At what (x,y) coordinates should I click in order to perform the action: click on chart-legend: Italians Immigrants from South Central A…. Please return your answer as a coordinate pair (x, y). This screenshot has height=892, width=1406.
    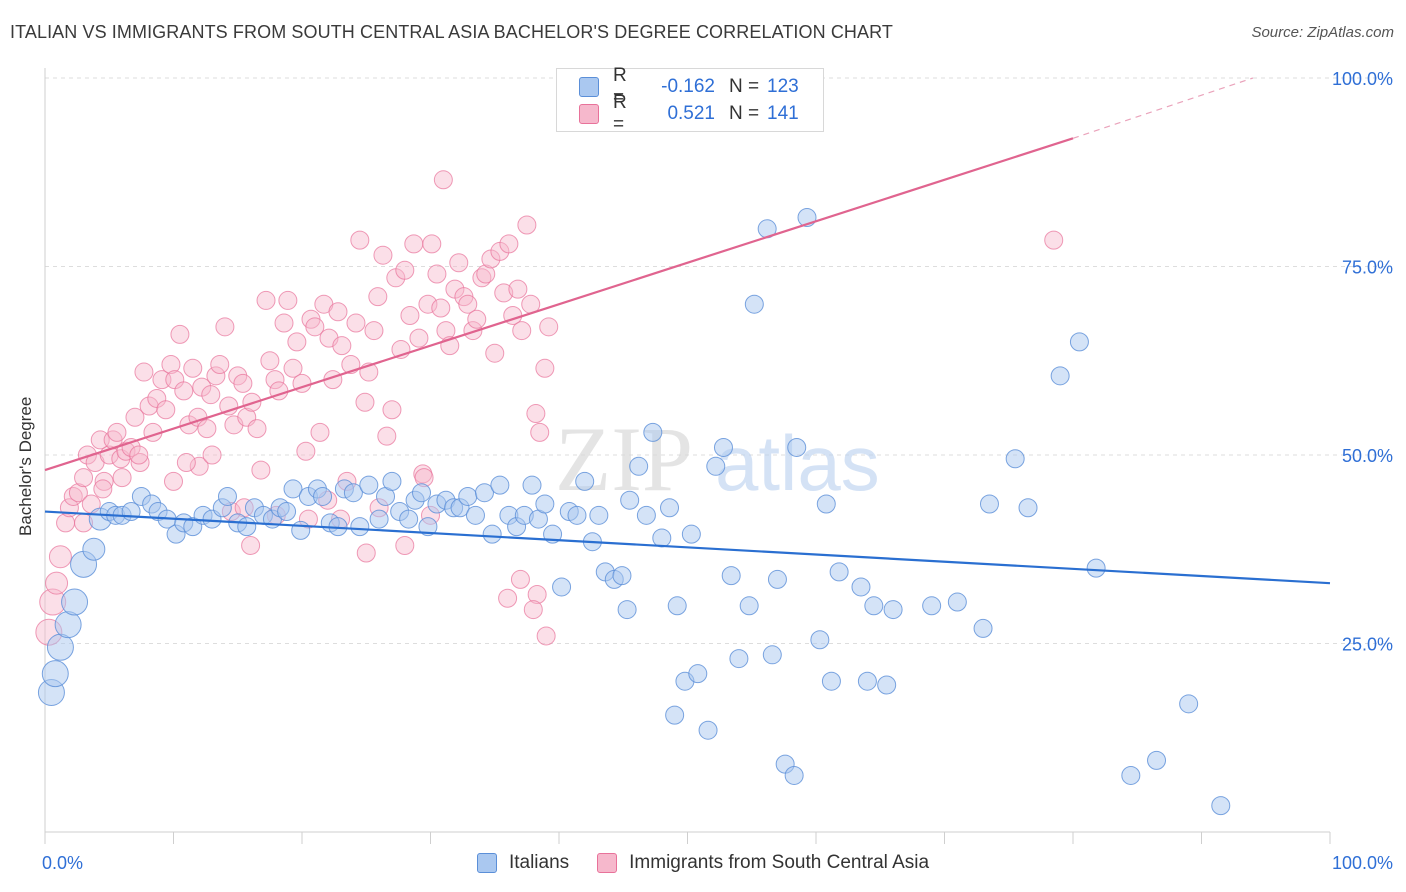
    Looking at the image, I should click on (703, 863).